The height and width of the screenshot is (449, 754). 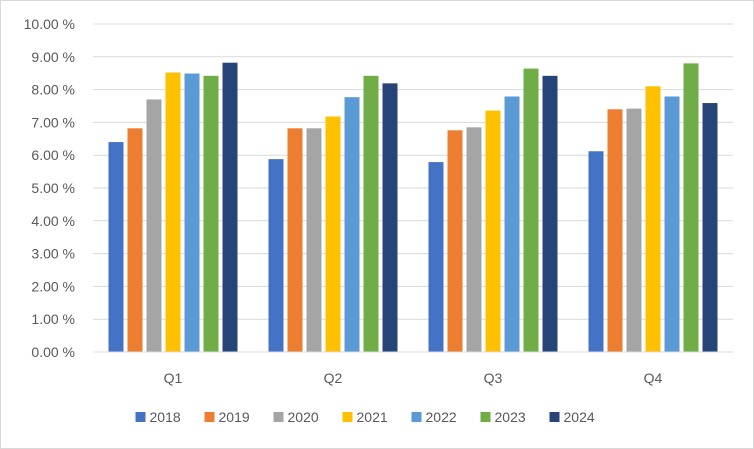 What do you see at coordinates (211, 213) in the screenshot?
I see `bar-2023-Q1` at bounding box center [211, 213].